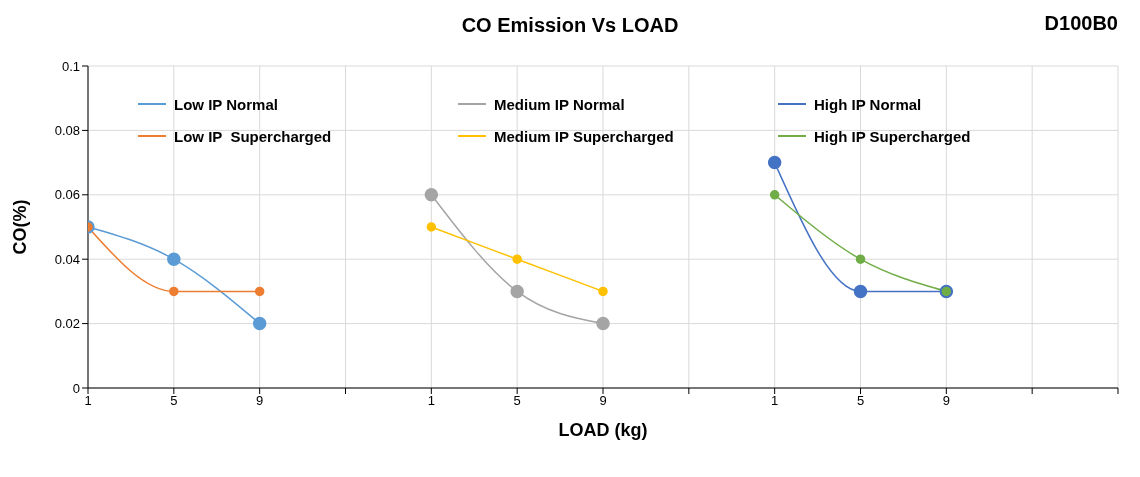 Image resolution: width=1140 pixels, height=477 pixels. I want to click on y-tick-label: 0.06, so click(67, 195).